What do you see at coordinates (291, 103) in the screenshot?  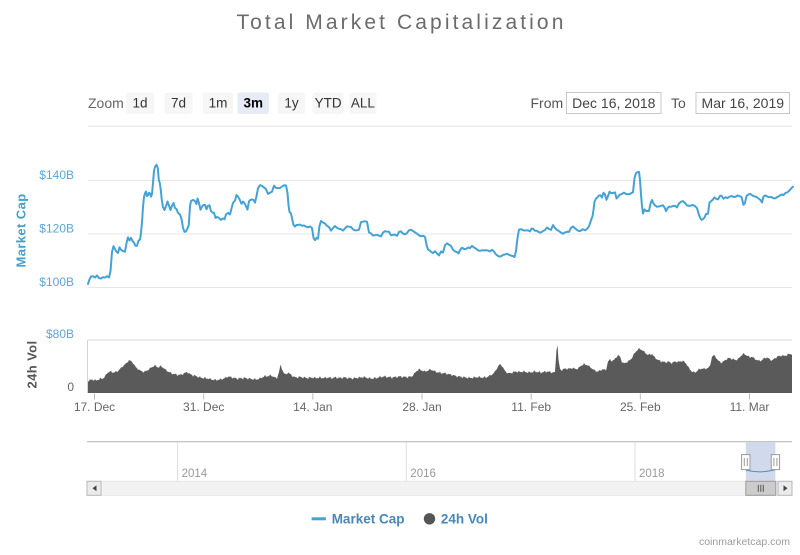 I see `svg-text: 1y` at bounding box center [291, 103].